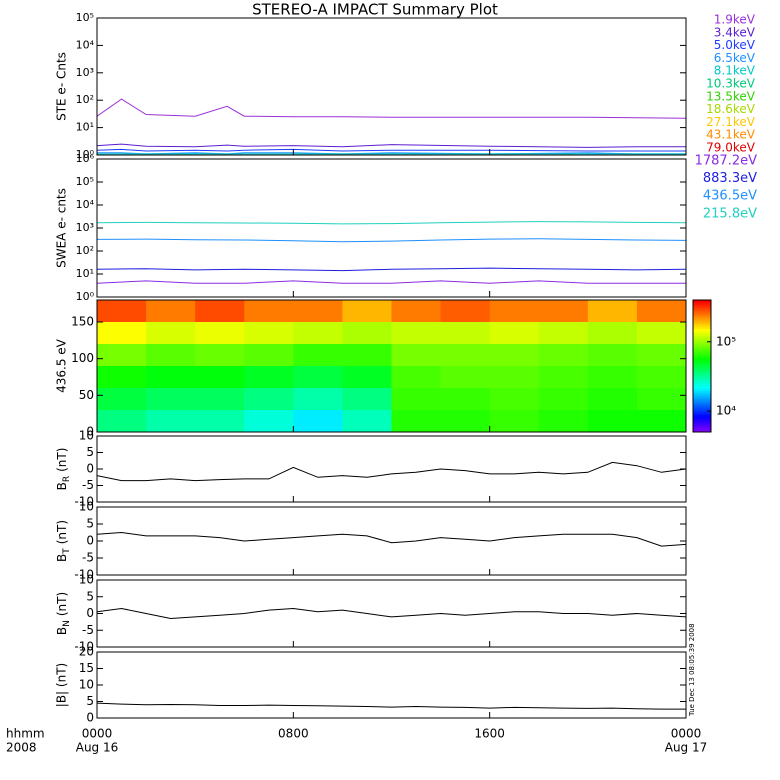 This screenshot has width=780, height=780. I want to click on legend-entry: 27.1keV, so click(731, 122).